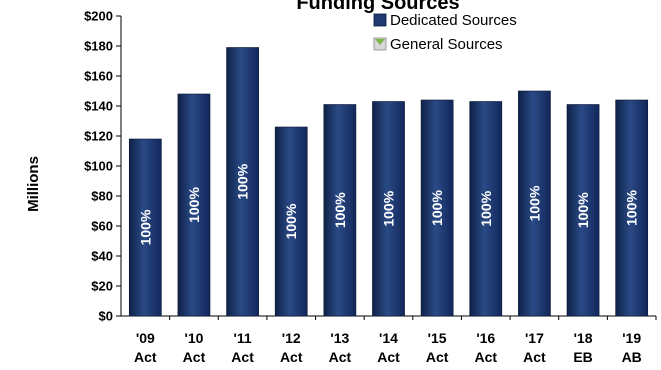  What do you see at coordinates (98, 46) in the screenshot?
I see `y-tick-label: $180` at bounding box center [98, 46].